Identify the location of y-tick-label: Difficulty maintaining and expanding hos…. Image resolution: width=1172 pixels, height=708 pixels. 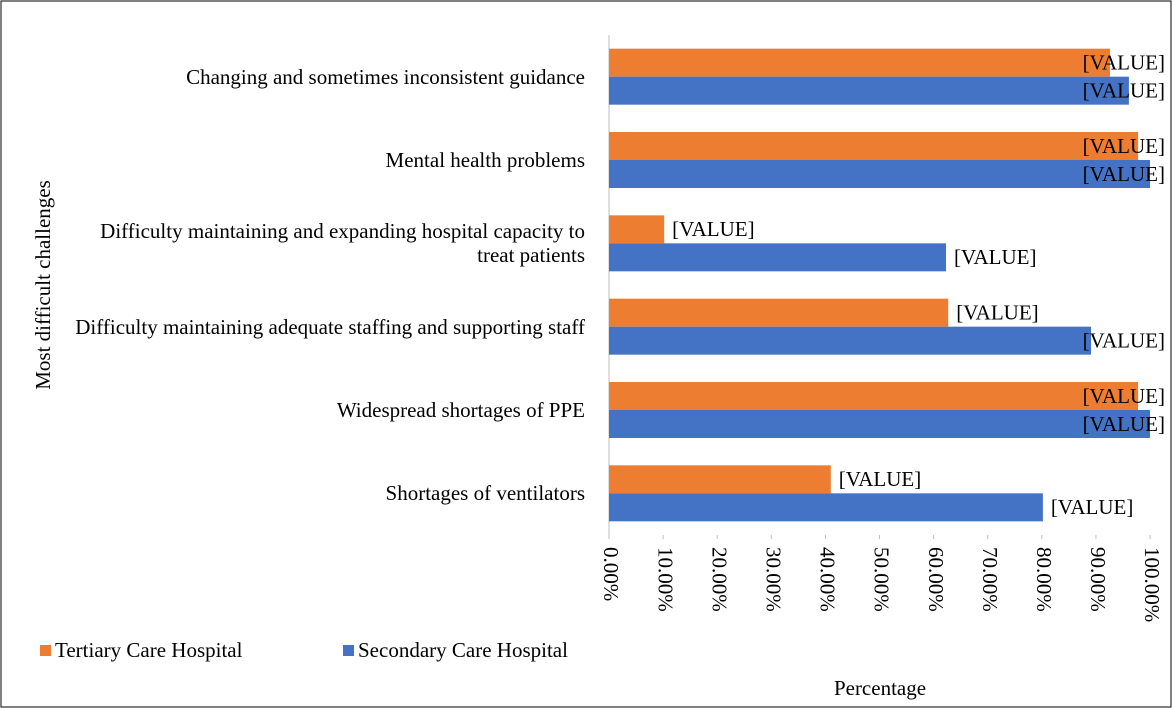
(342, 243).